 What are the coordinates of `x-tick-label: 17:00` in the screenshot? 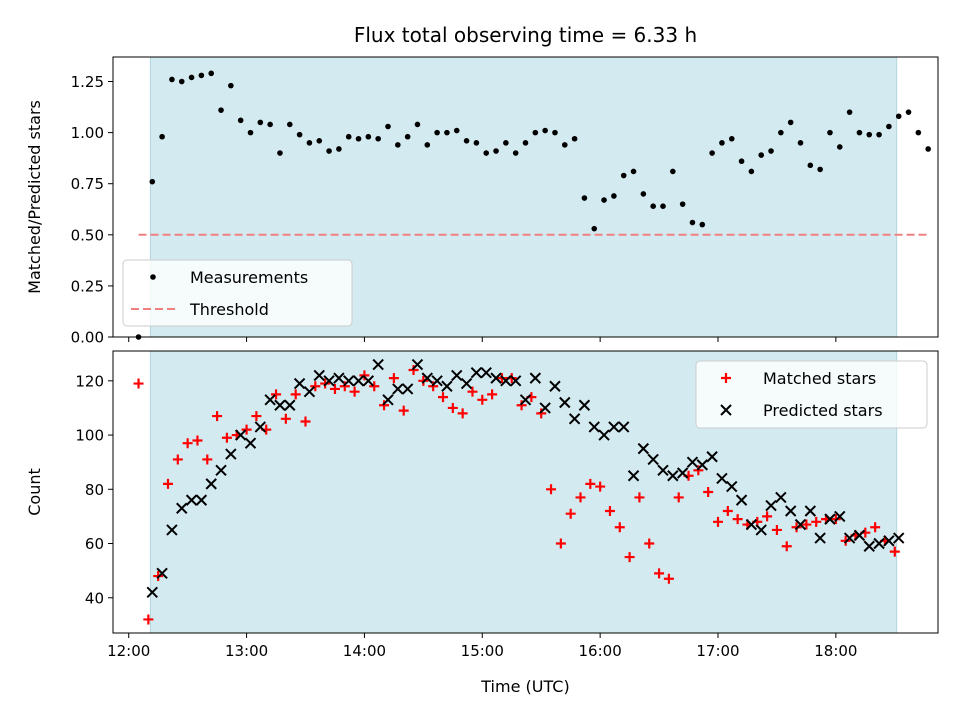 It's located at (717, 651).